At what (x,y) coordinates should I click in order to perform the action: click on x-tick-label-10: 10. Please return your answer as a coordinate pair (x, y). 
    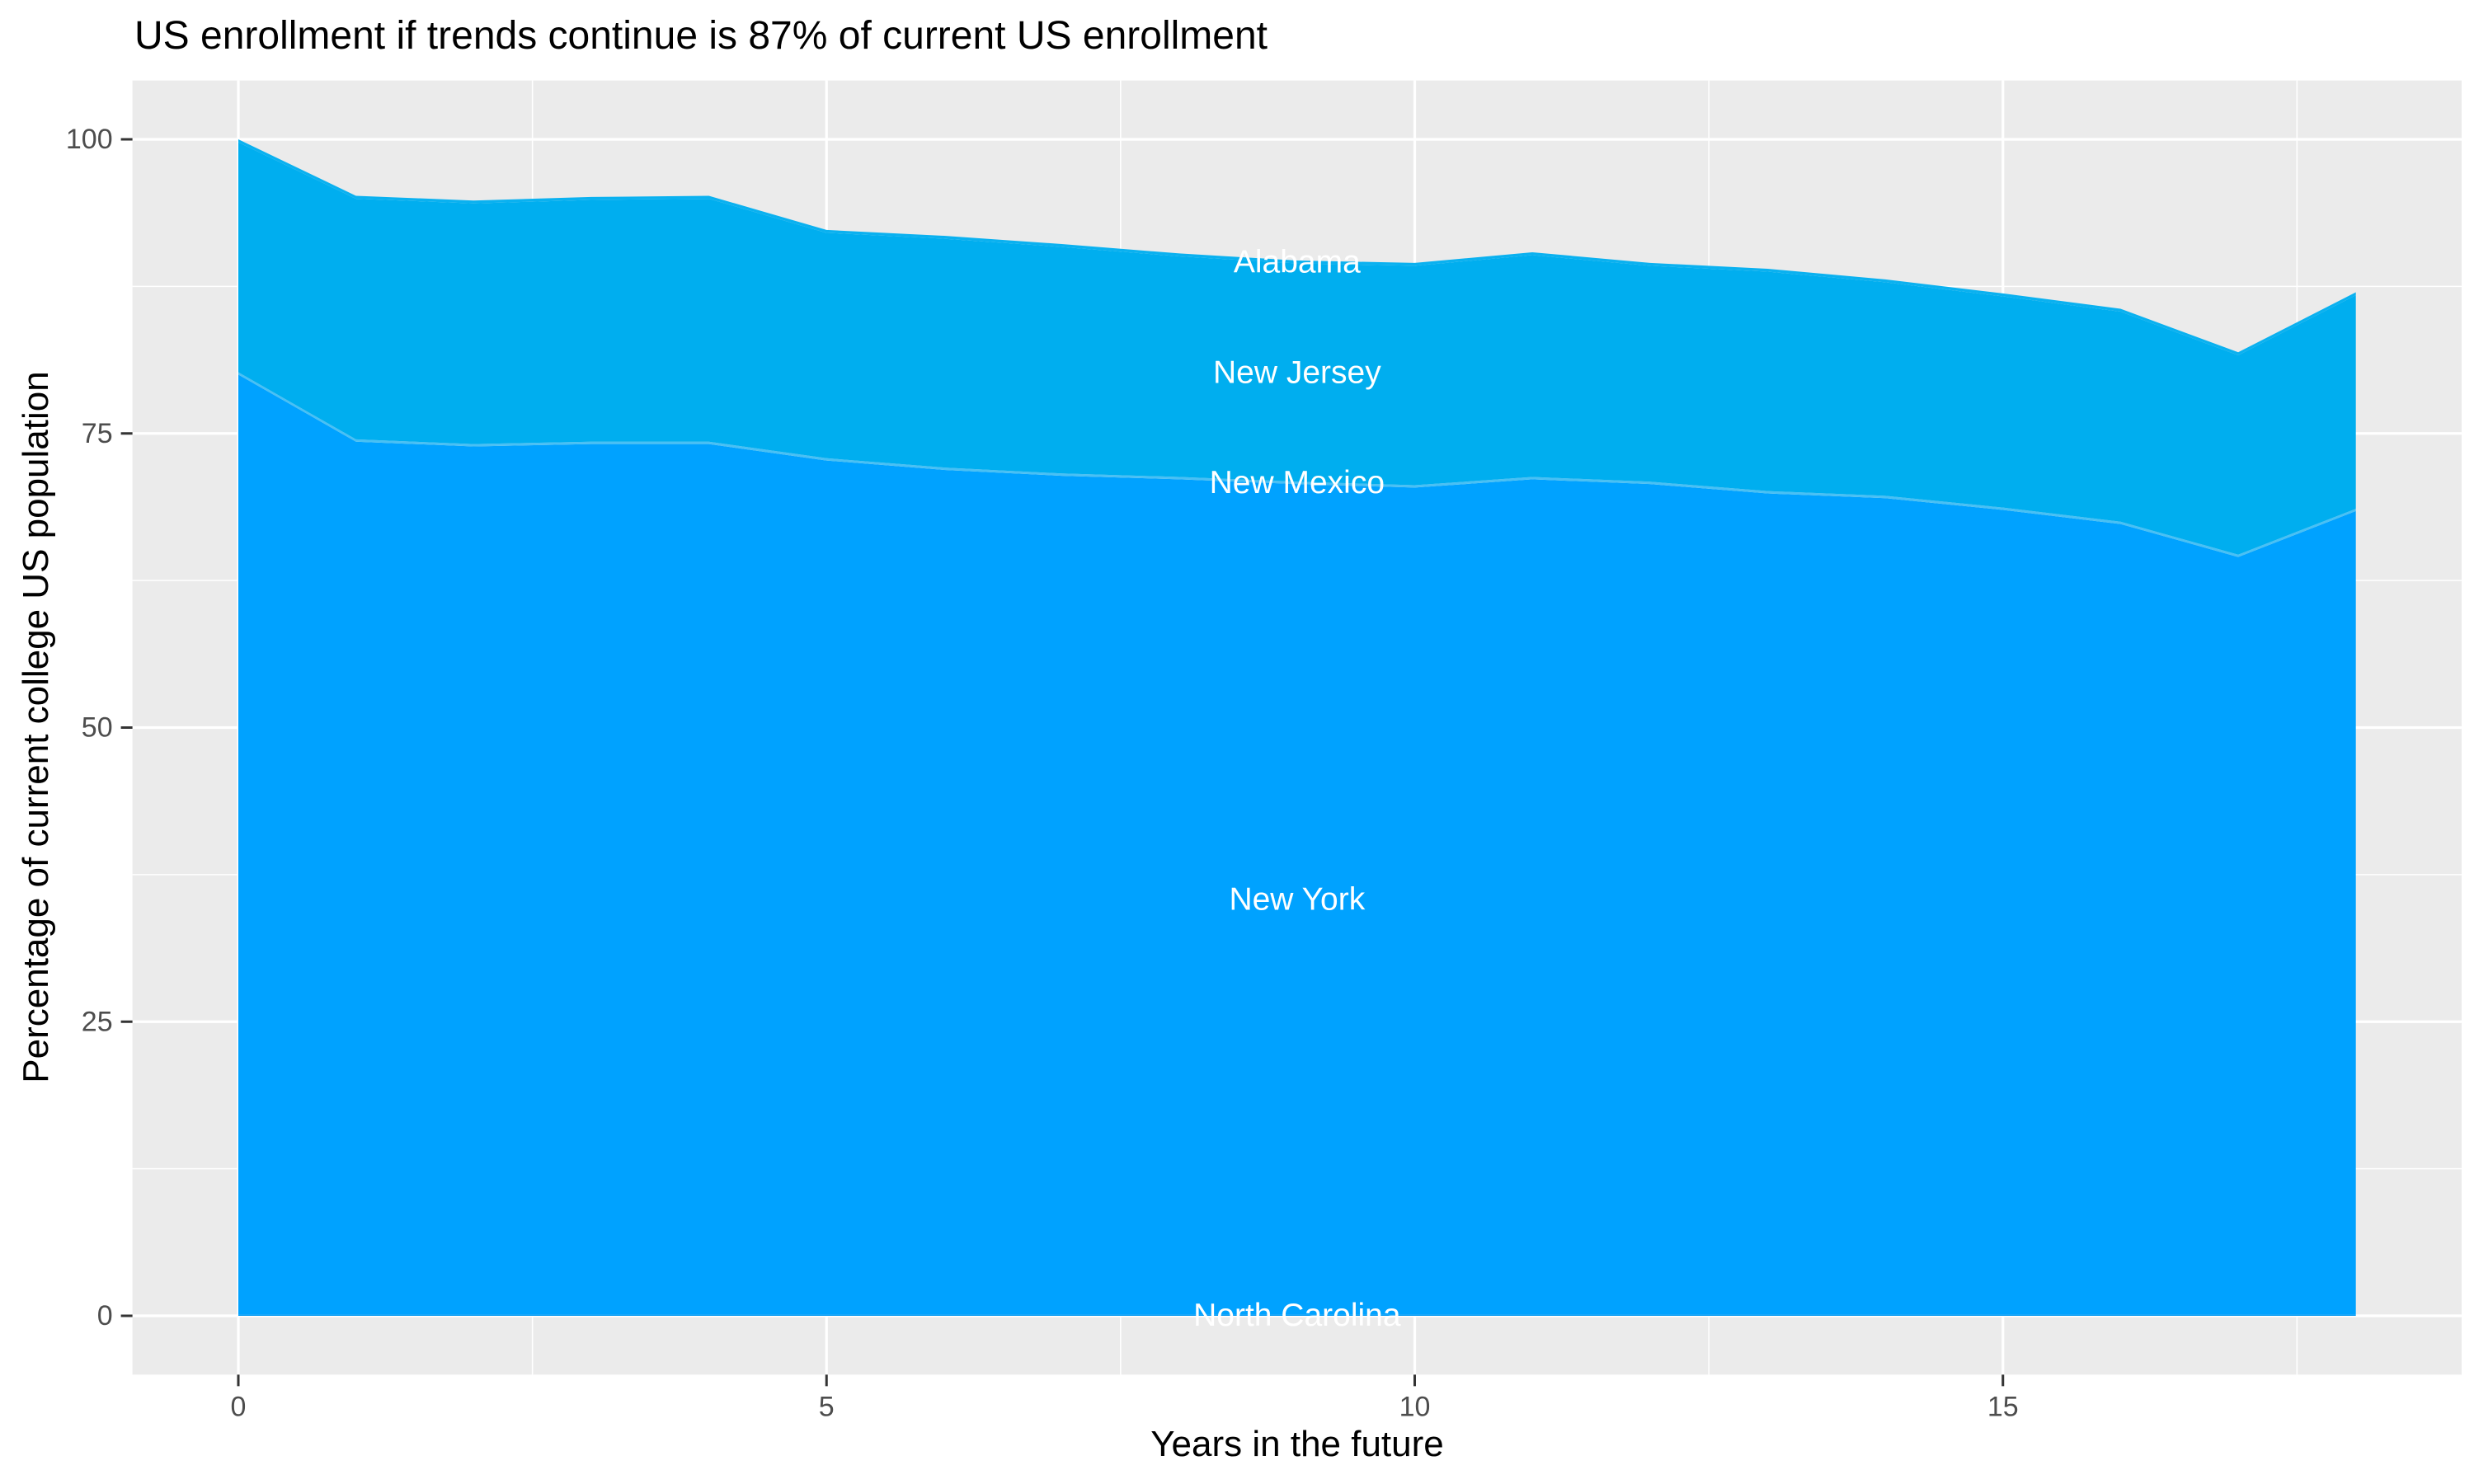
    Looking at the image, I should click on (1415, 1406).